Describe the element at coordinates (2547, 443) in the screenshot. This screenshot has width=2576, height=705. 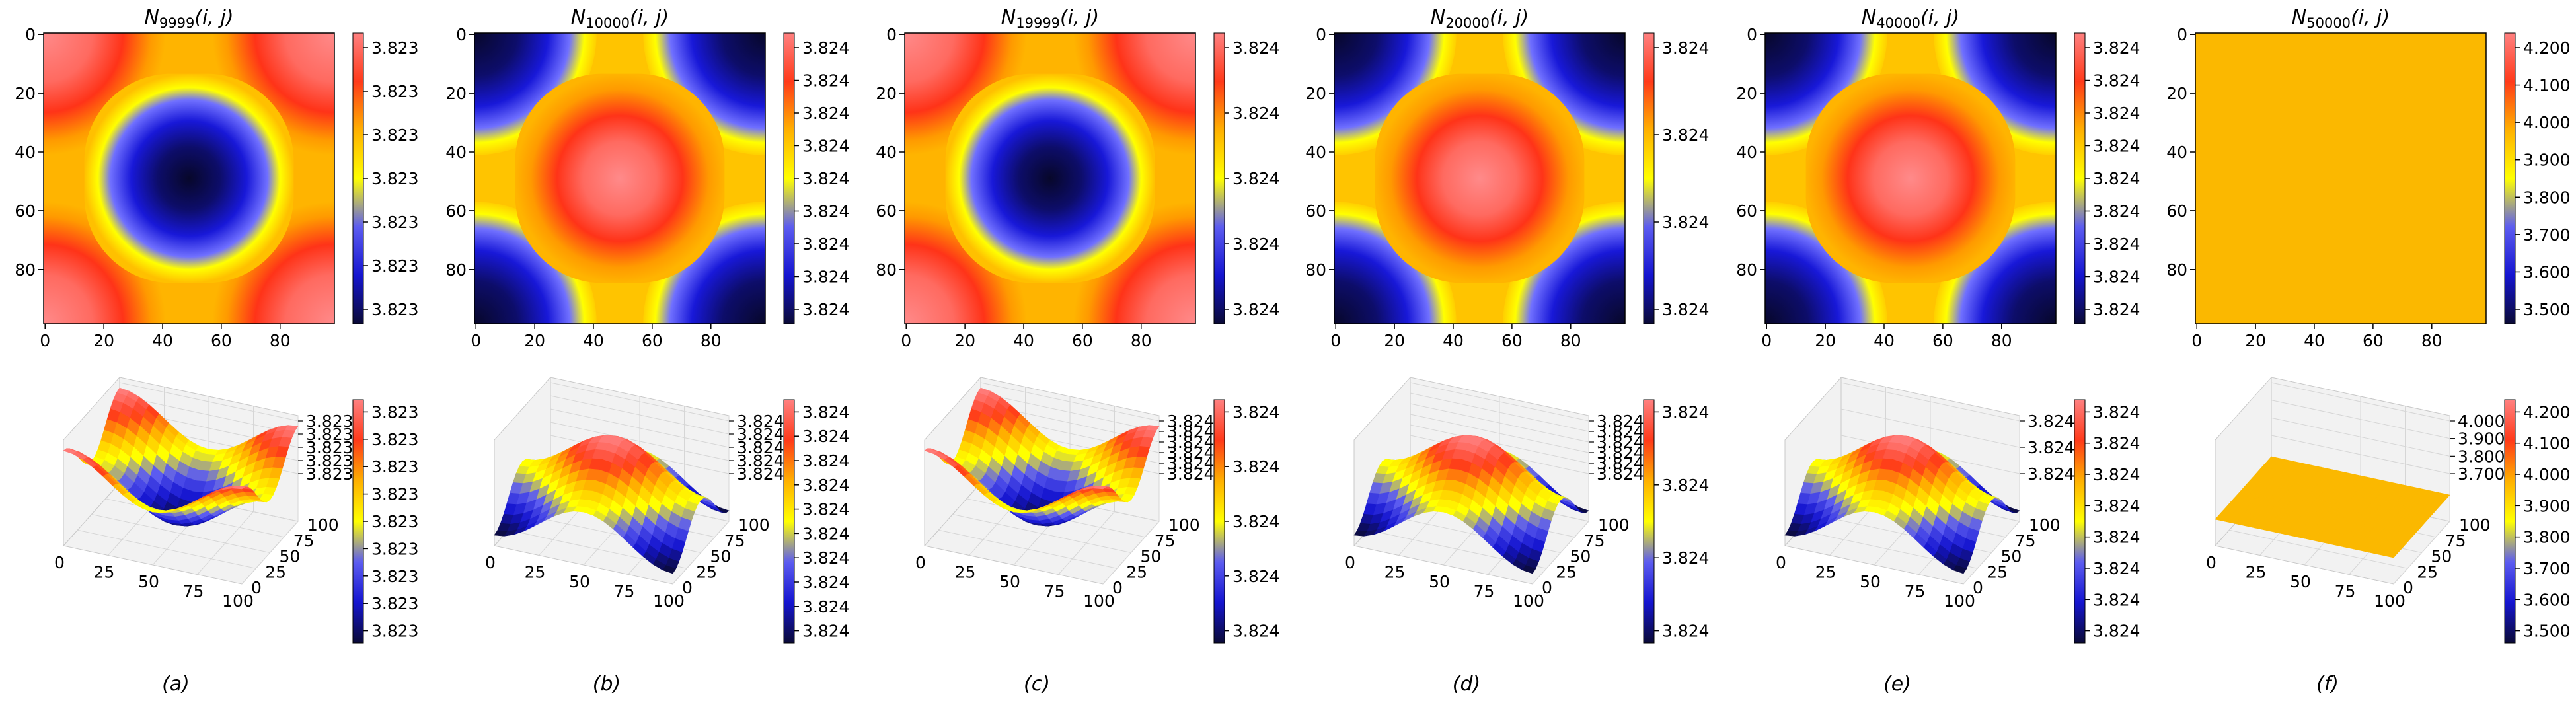
I see `surface-colorbar-tick-label: 4.100` at that location.